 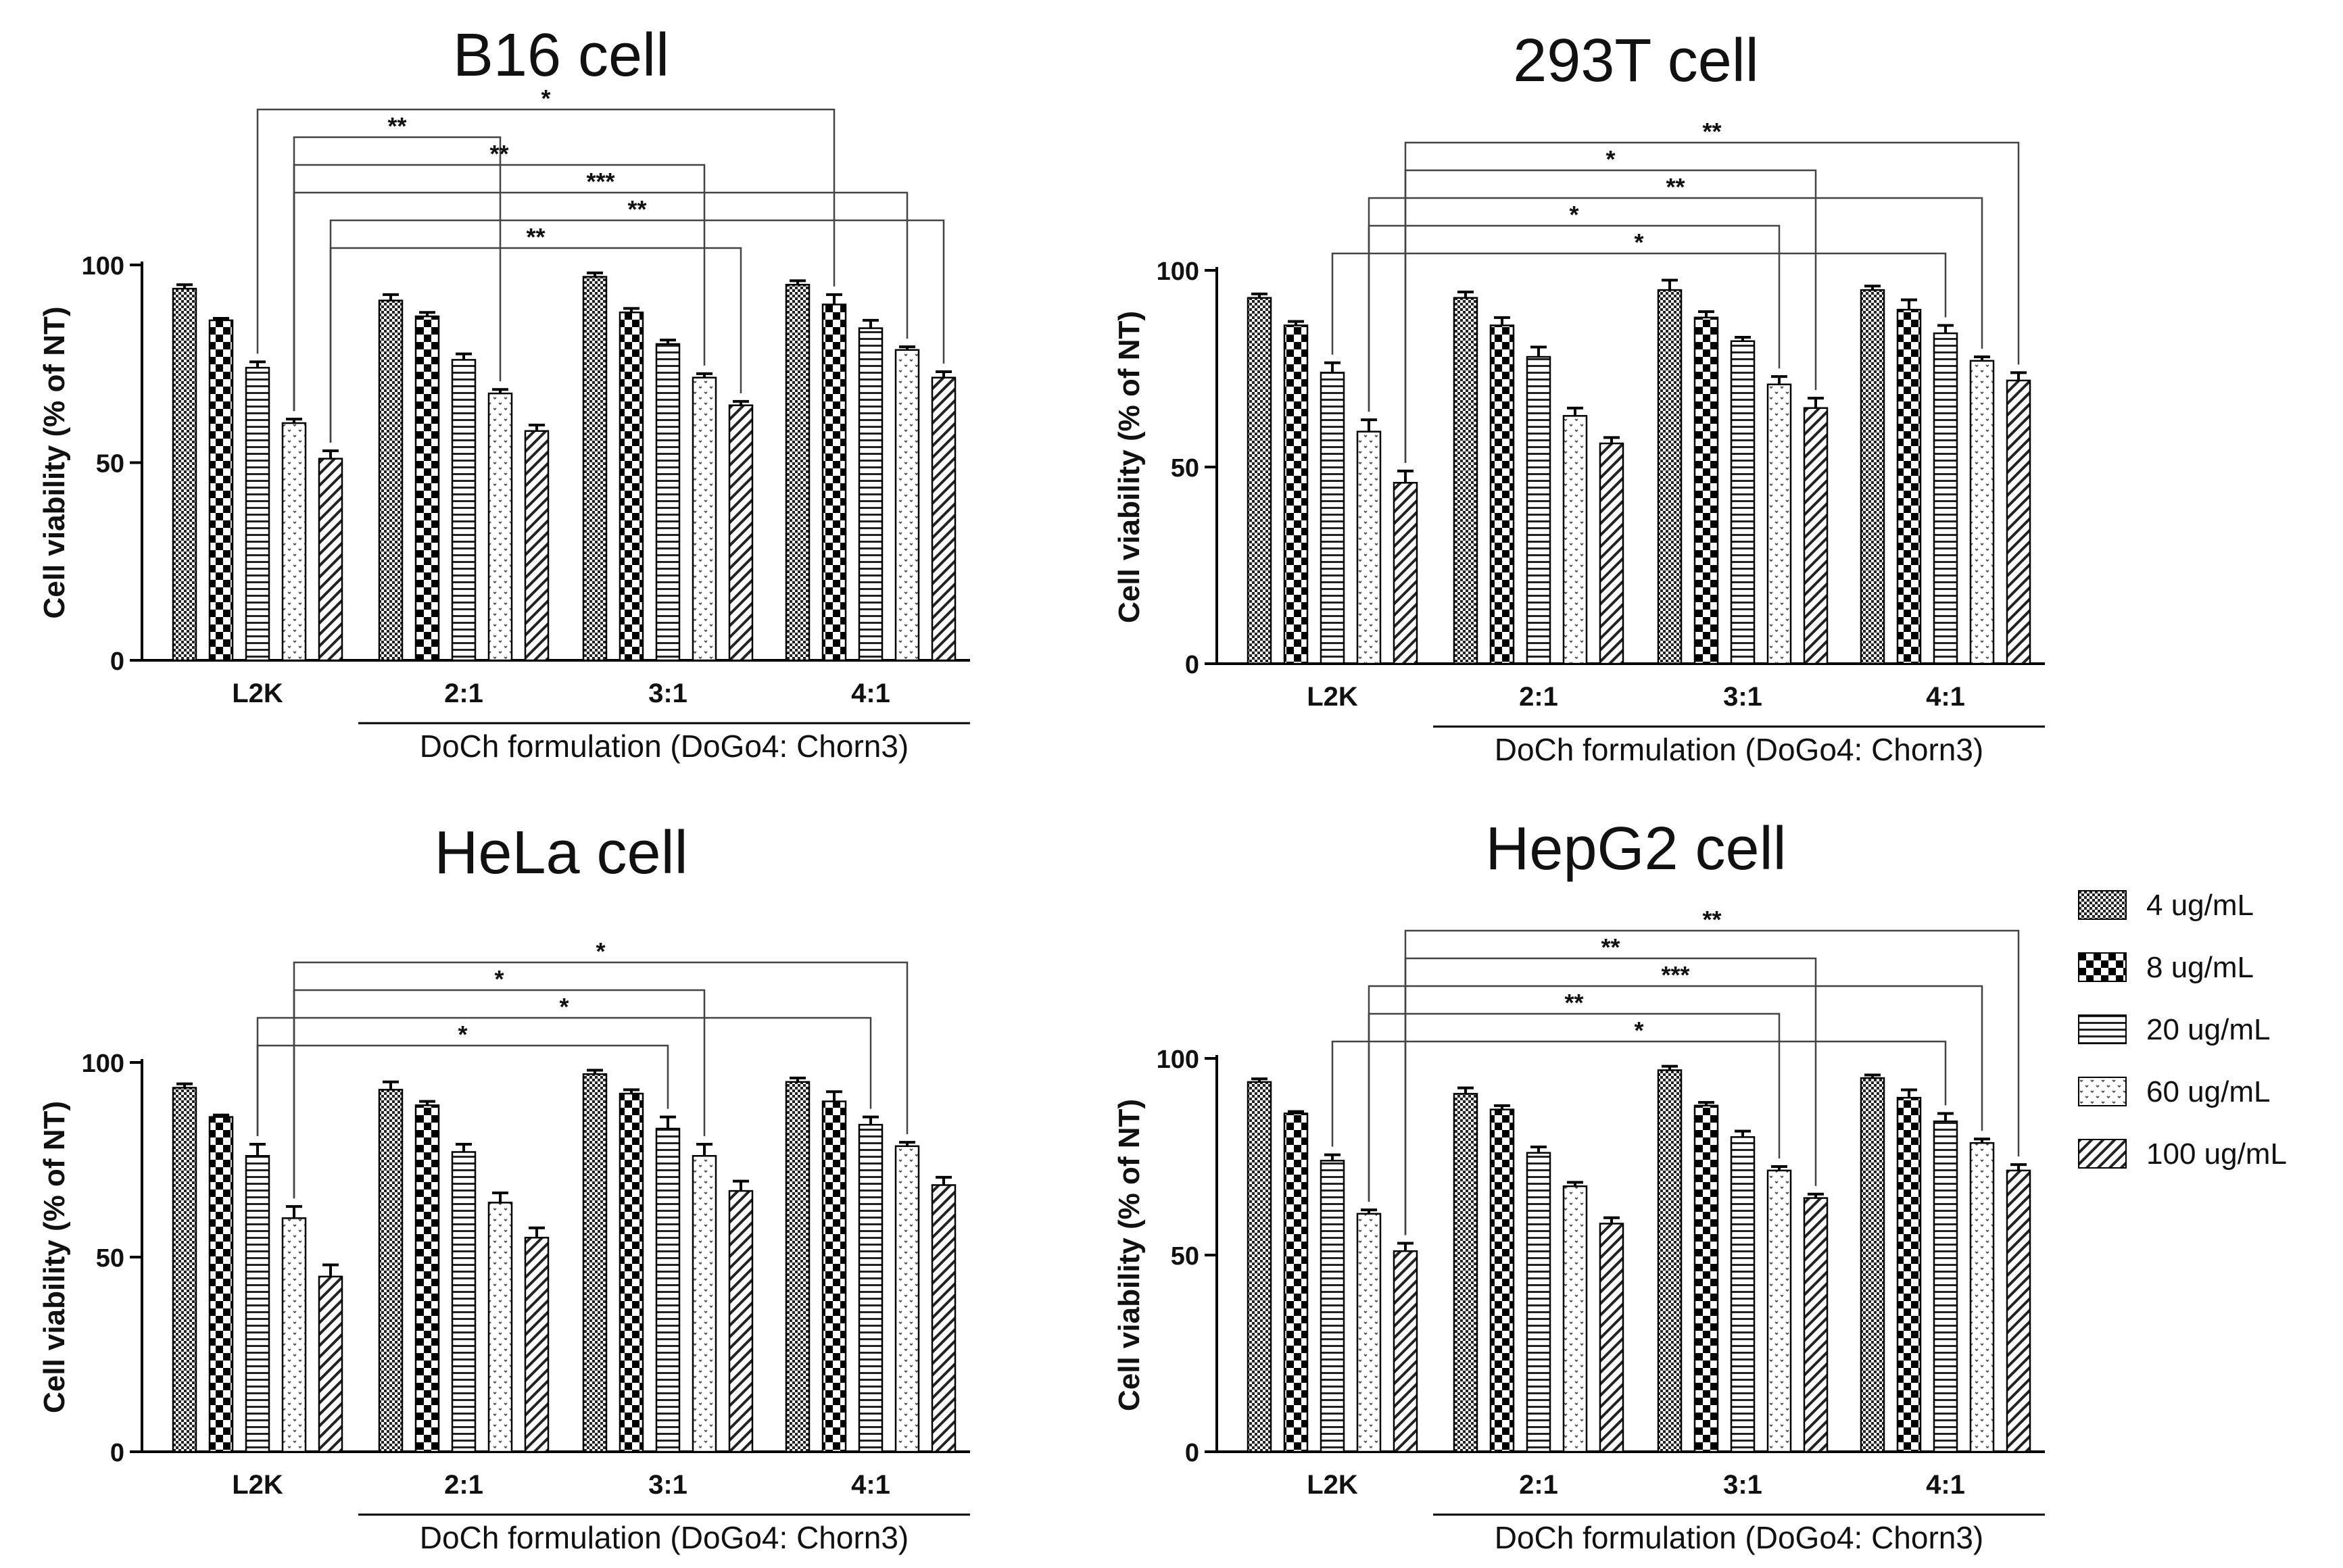 I want to click on y-tick-label: 50, so click(x=110, y=1258).